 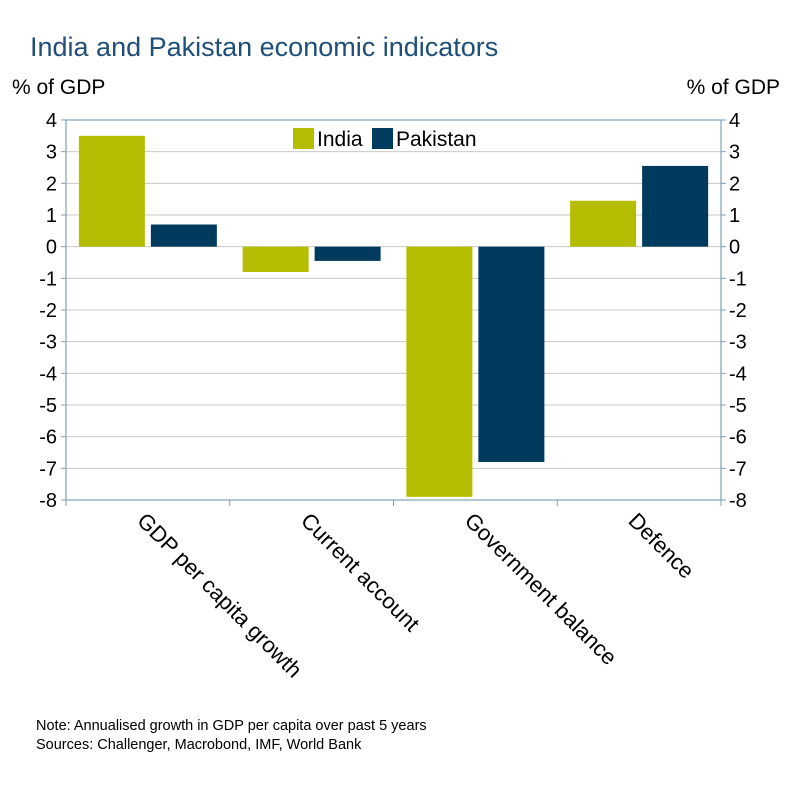 I want to click on right-tick-label: -4, so click(x=738, y=374).